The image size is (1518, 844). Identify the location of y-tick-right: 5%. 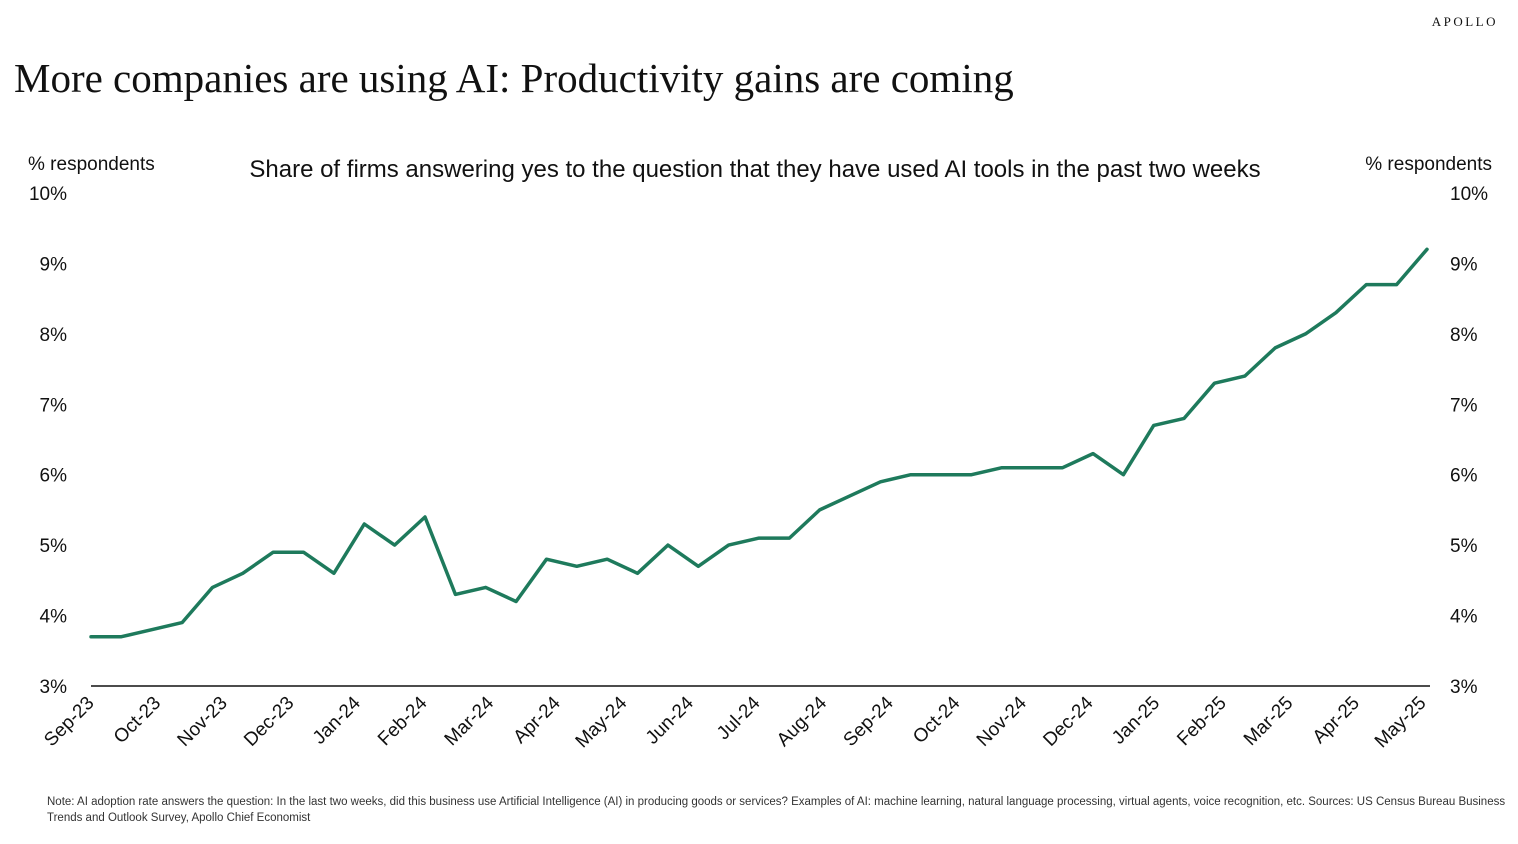
(1464, 546).